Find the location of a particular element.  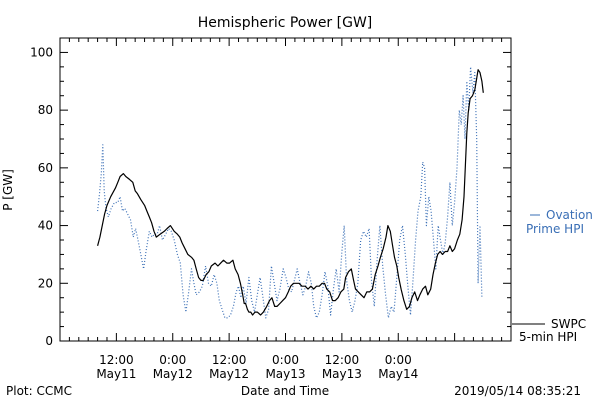

y-tick-label: 100 is located at coordinates (41, 52).